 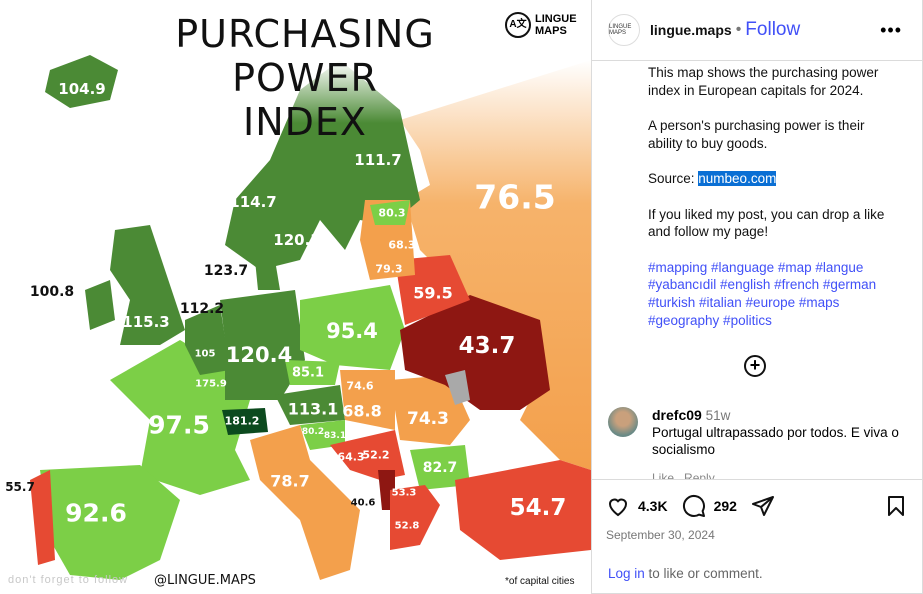 What do you see at coordinates (624, 30) in the screenshot?
I see `avatar: LINGUE MAPS` at bounding box center [624, 30].